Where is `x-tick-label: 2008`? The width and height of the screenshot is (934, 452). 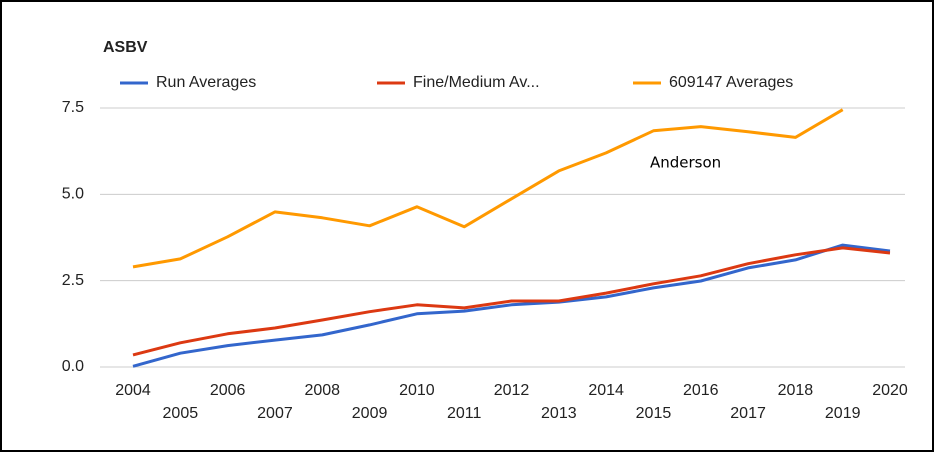
x-tick-label: 2008 is located at coordinates (322, 390).